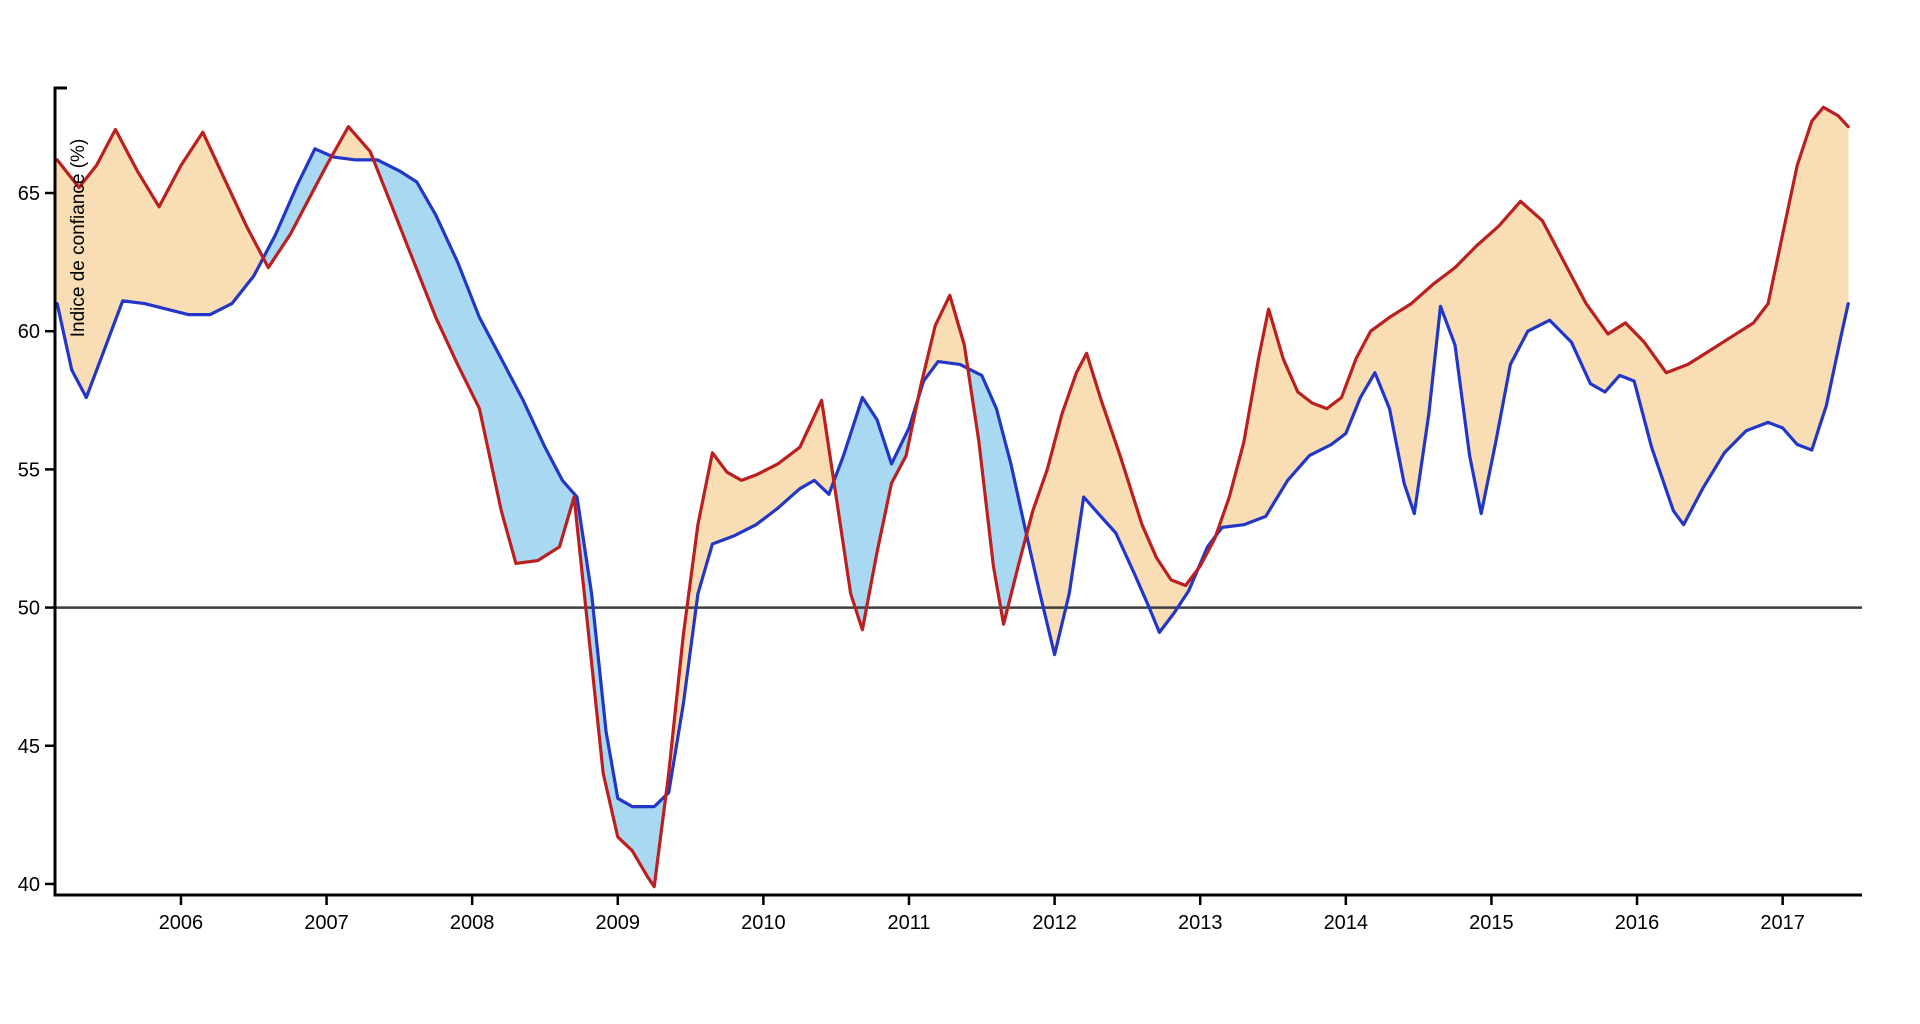  Describe the element at coordinates (1782, 923) in the screenshot. I see `x-tick-label: 2017` at that location.